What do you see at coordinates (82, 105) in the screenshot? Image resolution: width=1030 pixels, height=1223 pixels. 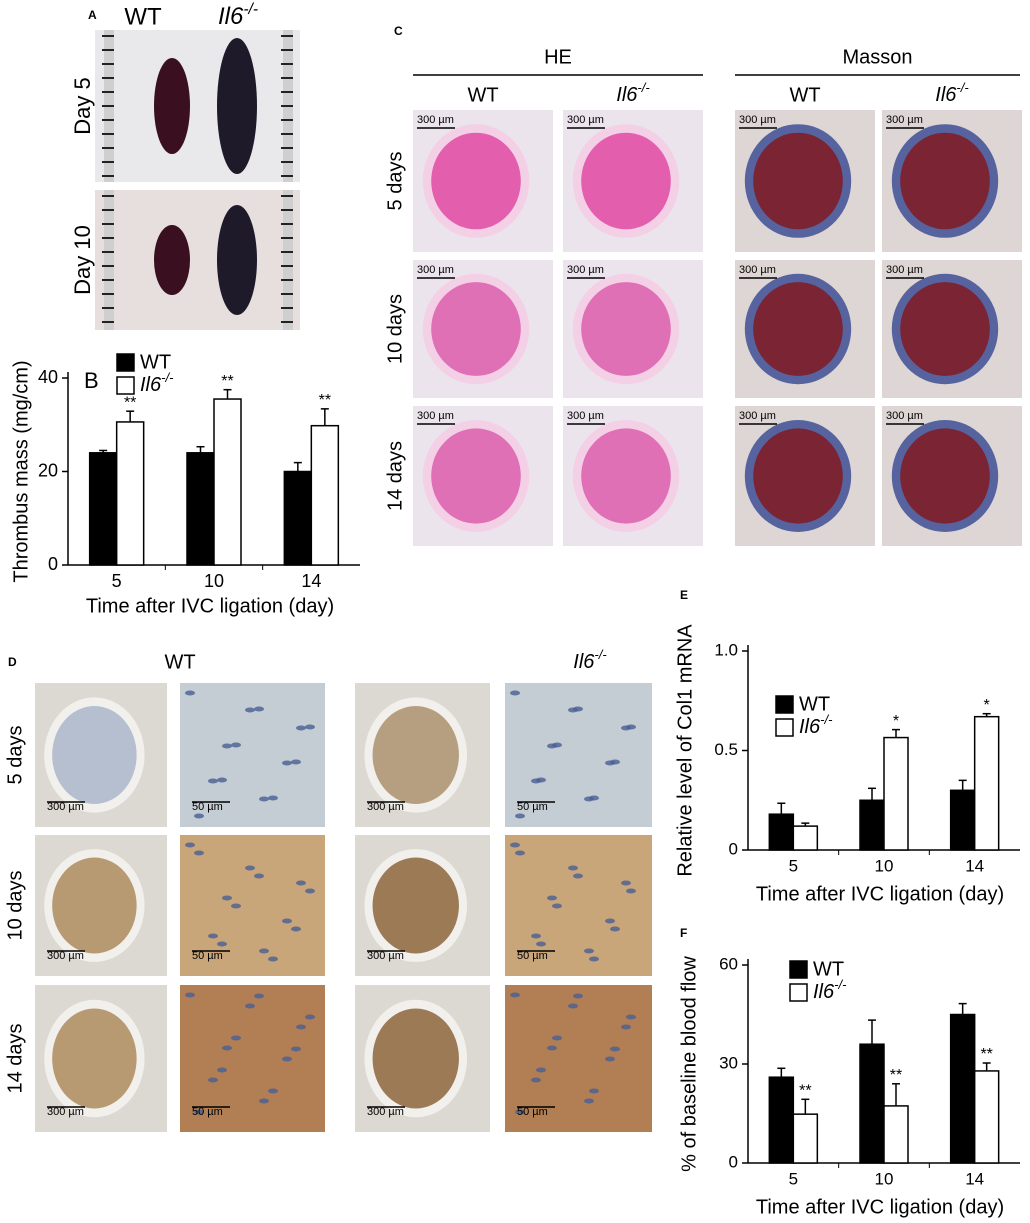 I see `row-label: Day 5` at bounding box center [82, 105].